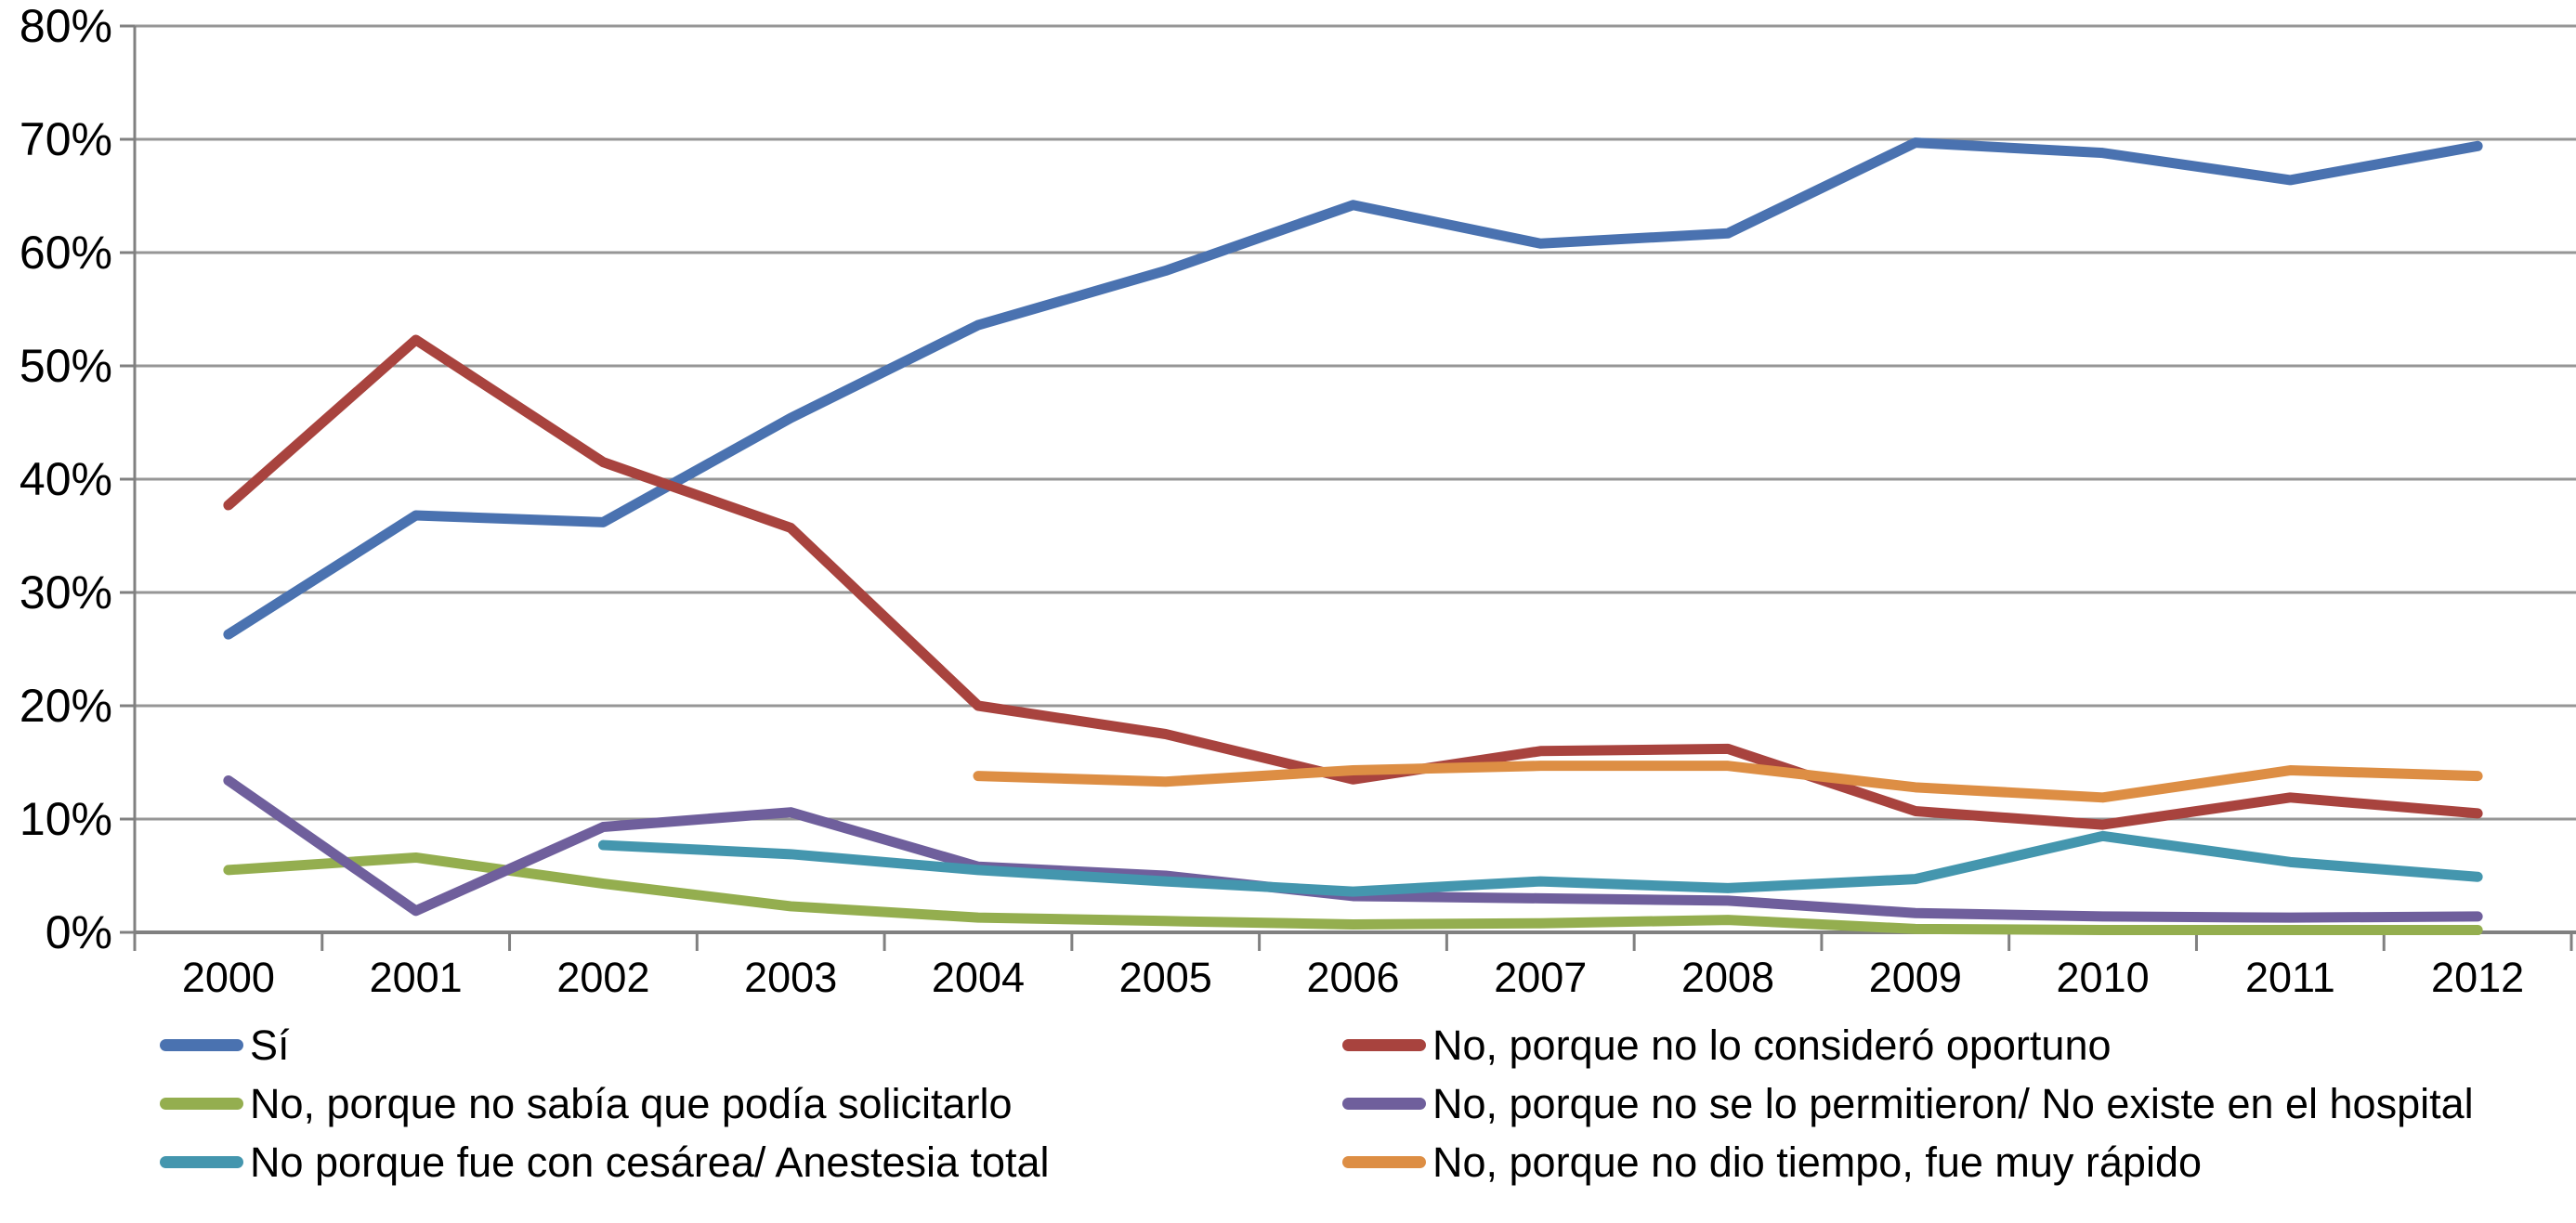  Describe the element at coordinates (1915, 977) in the screenshot. I see `x-axis-label: 2009` at that location.